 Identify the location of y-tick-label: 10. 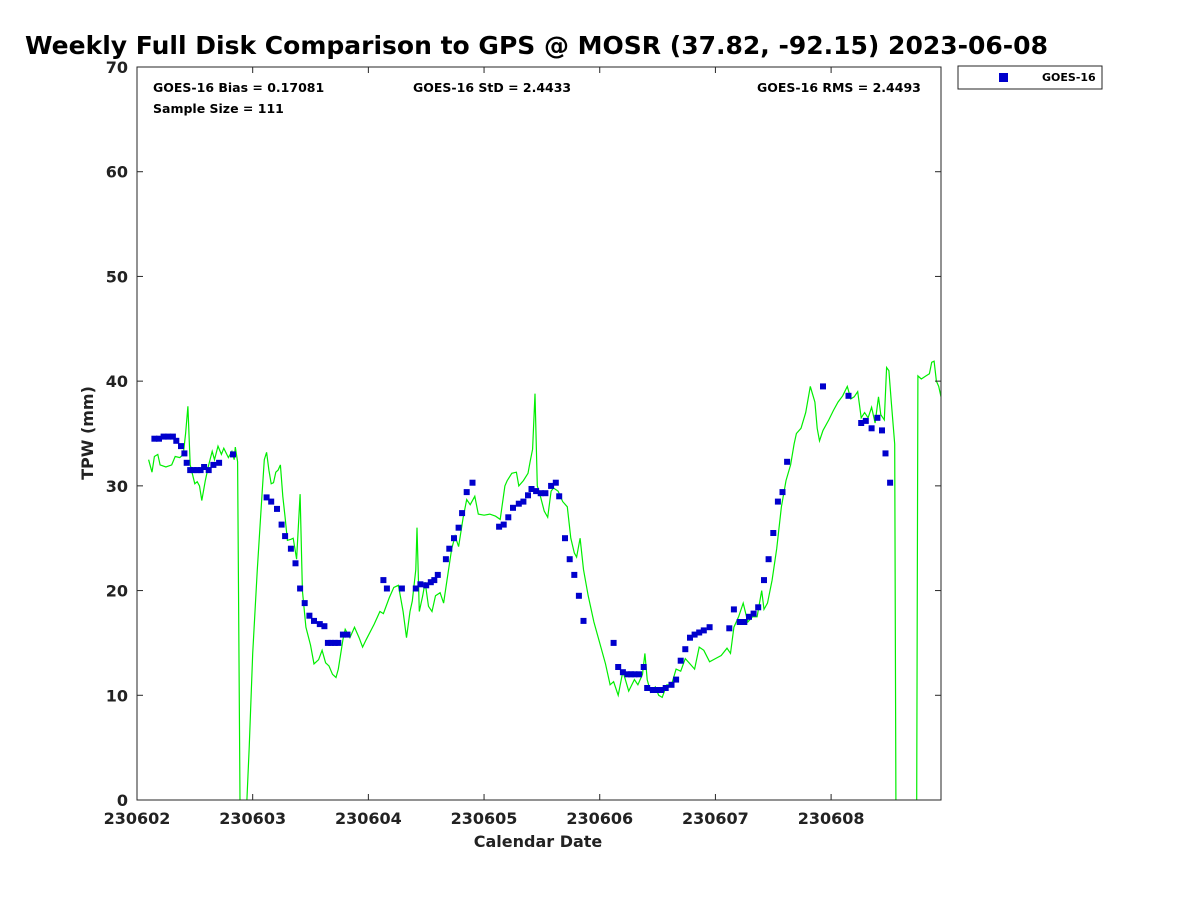
(117, 695).